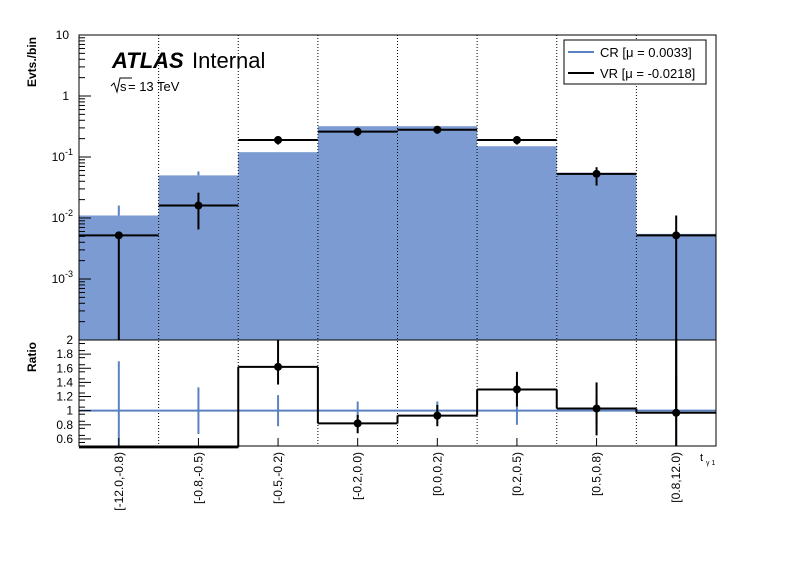  What do you see at coordinates (710, 463) in the screenshot?
I see `ratio-xlabel-sub: γ 1` at bounding box center [710, 463].